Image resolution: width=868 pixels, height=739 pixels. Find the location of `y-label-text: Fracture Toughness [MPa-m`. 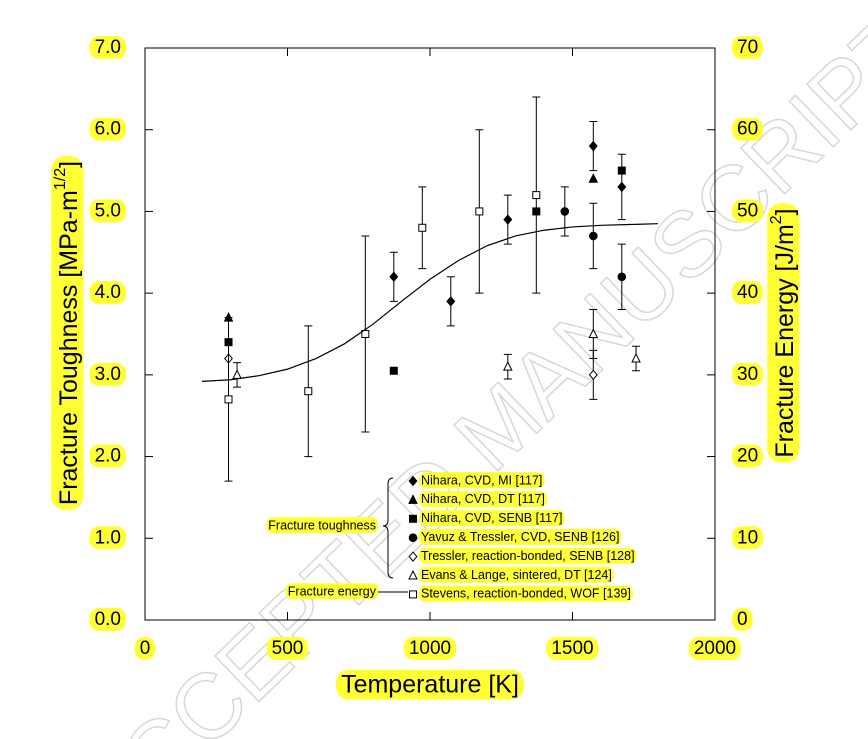

y-label-text: Fracture Toughness [MPa-m is located at coordinates (69, 347).